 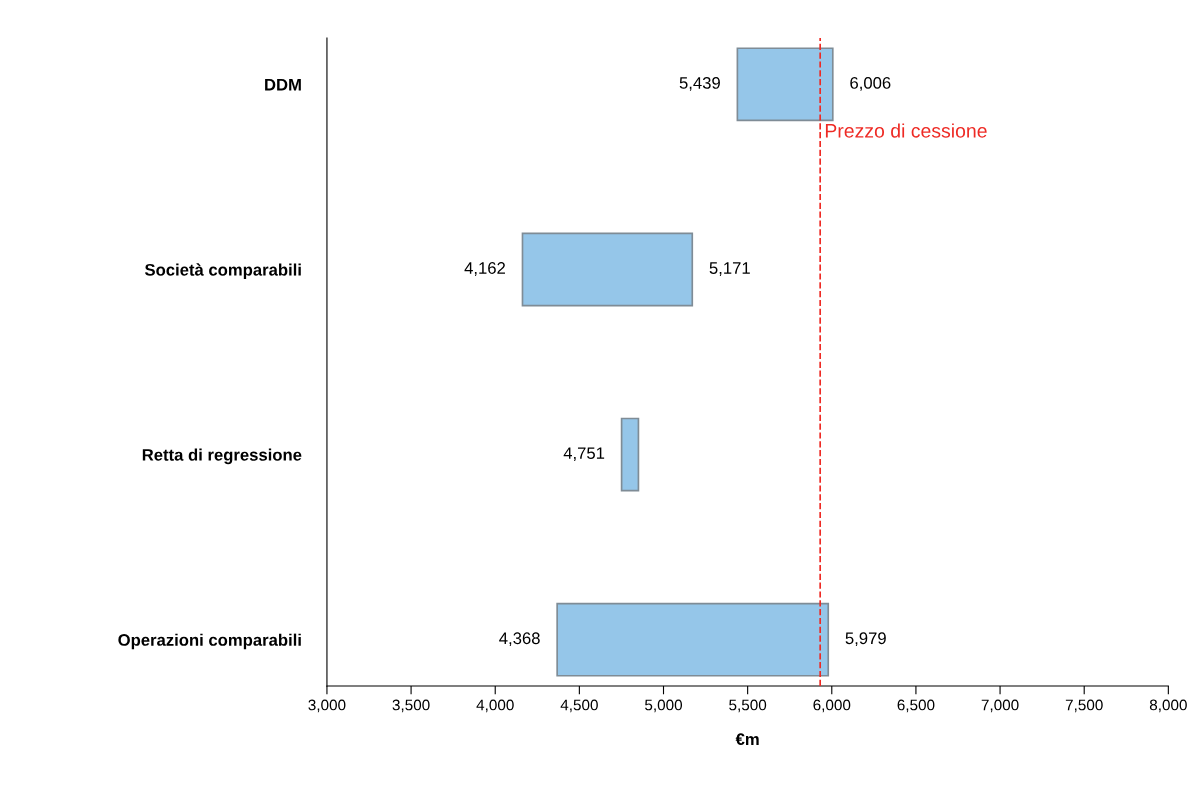 I want to click on x-tick-label: 7,500, so click(x=1084, y=706).